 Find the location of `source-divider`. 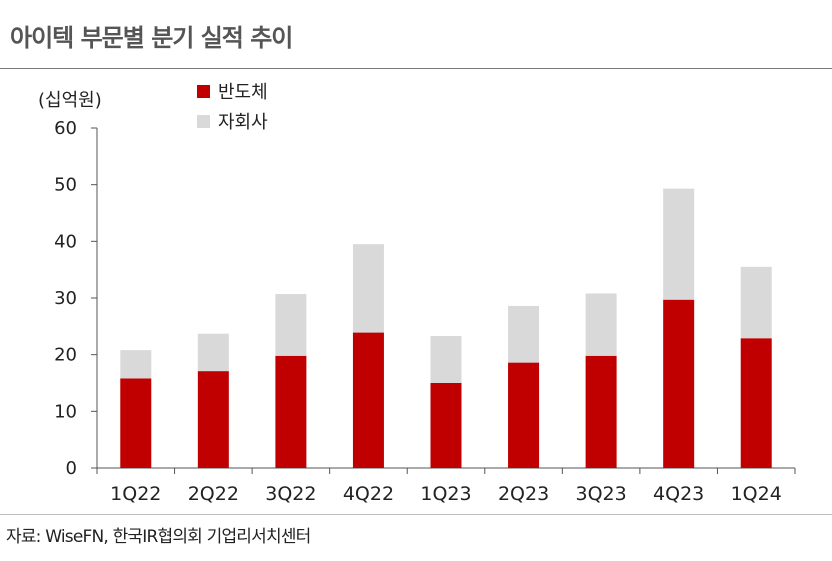

source-divider is located at coordinates (416, 514).